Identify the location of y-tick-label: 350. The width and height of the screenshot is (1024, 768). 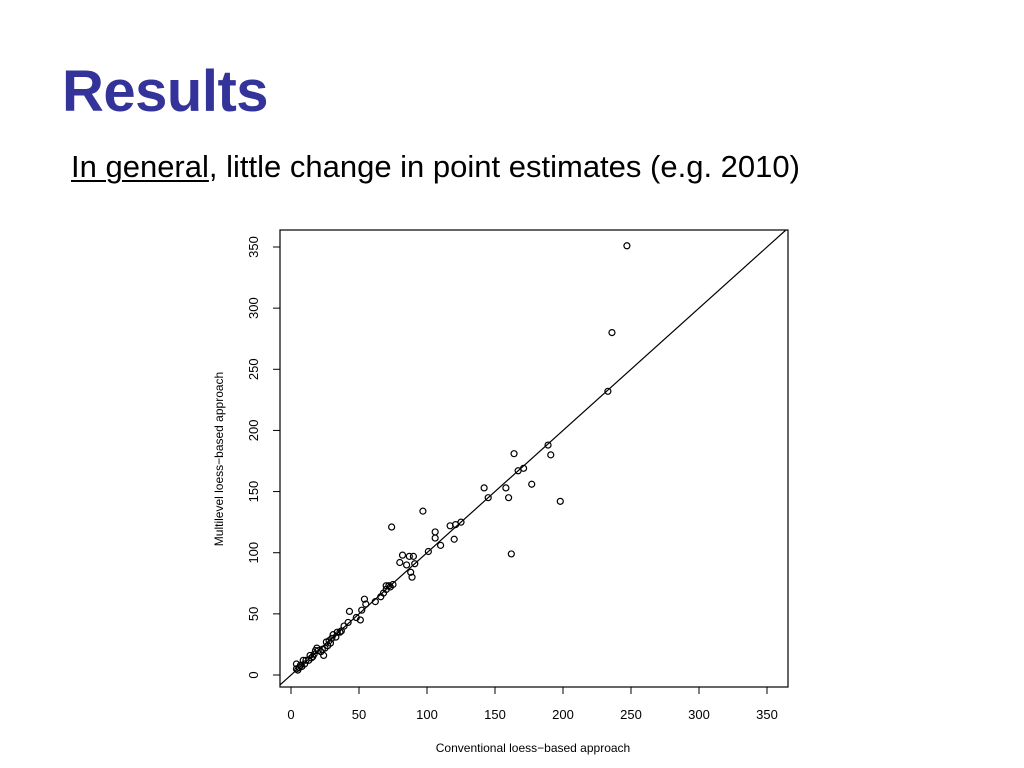
(253, 247).